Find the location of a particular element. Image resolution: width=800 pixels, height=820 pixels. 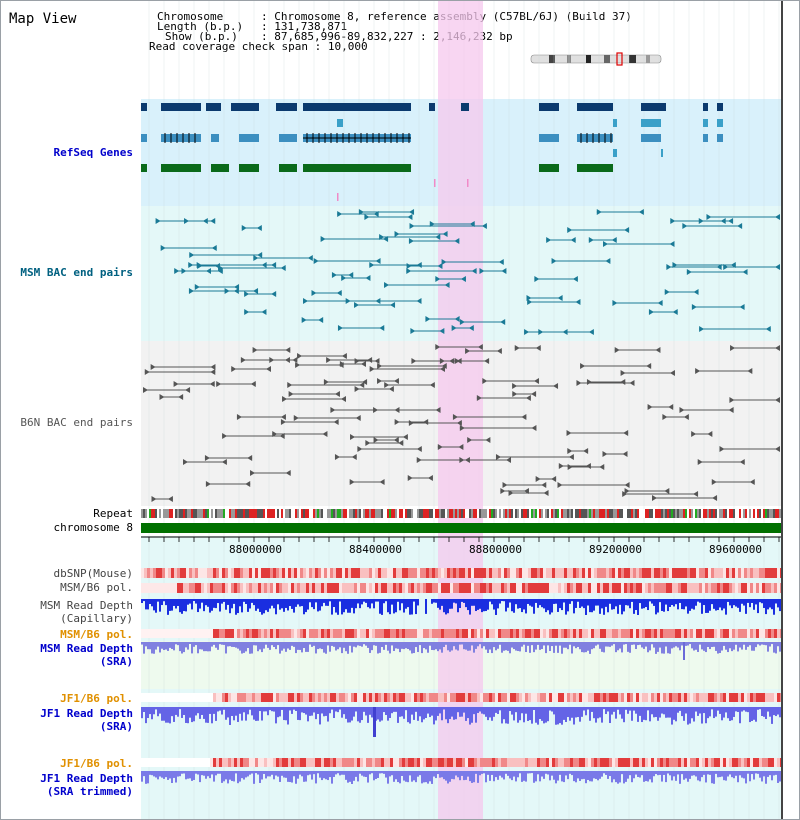

track-label-jf1-depth-sra: JF1 Read Depth is located at coordinates (86, 713).